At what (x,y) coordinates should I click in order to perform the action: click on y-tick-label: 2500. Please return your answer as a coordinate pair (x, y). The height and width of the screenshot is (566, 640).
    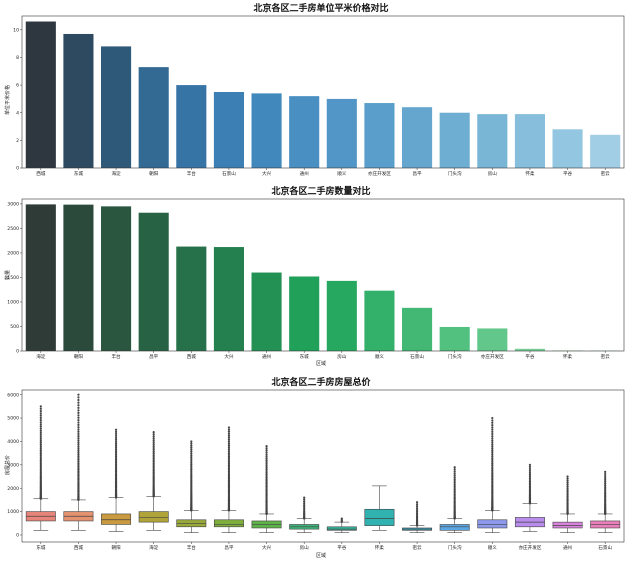
    Looking at the image, I should click on (13, 229).